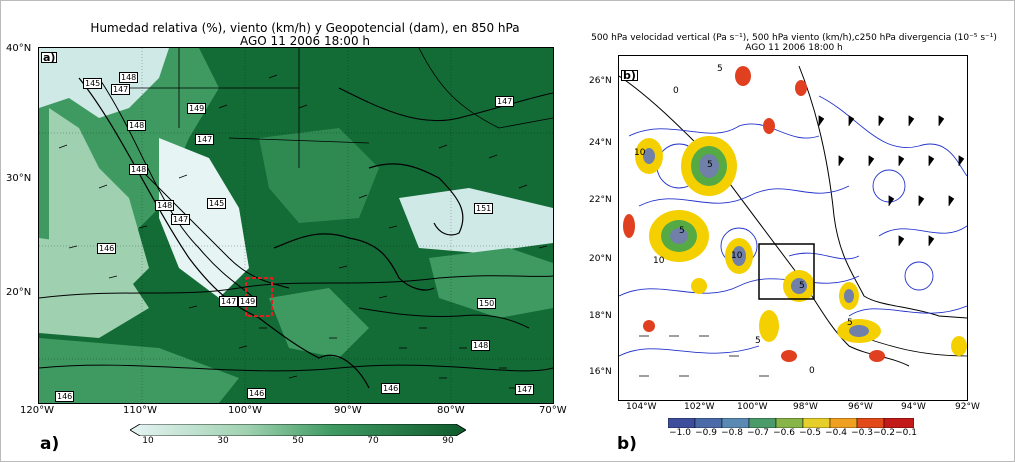 The width and height of the screenshot is (1015, 462). What do you see at coordinates (967, 407) in the screenshot?
I see `panel-b-lon-label: 92°W` at bounding box center [967, 407].